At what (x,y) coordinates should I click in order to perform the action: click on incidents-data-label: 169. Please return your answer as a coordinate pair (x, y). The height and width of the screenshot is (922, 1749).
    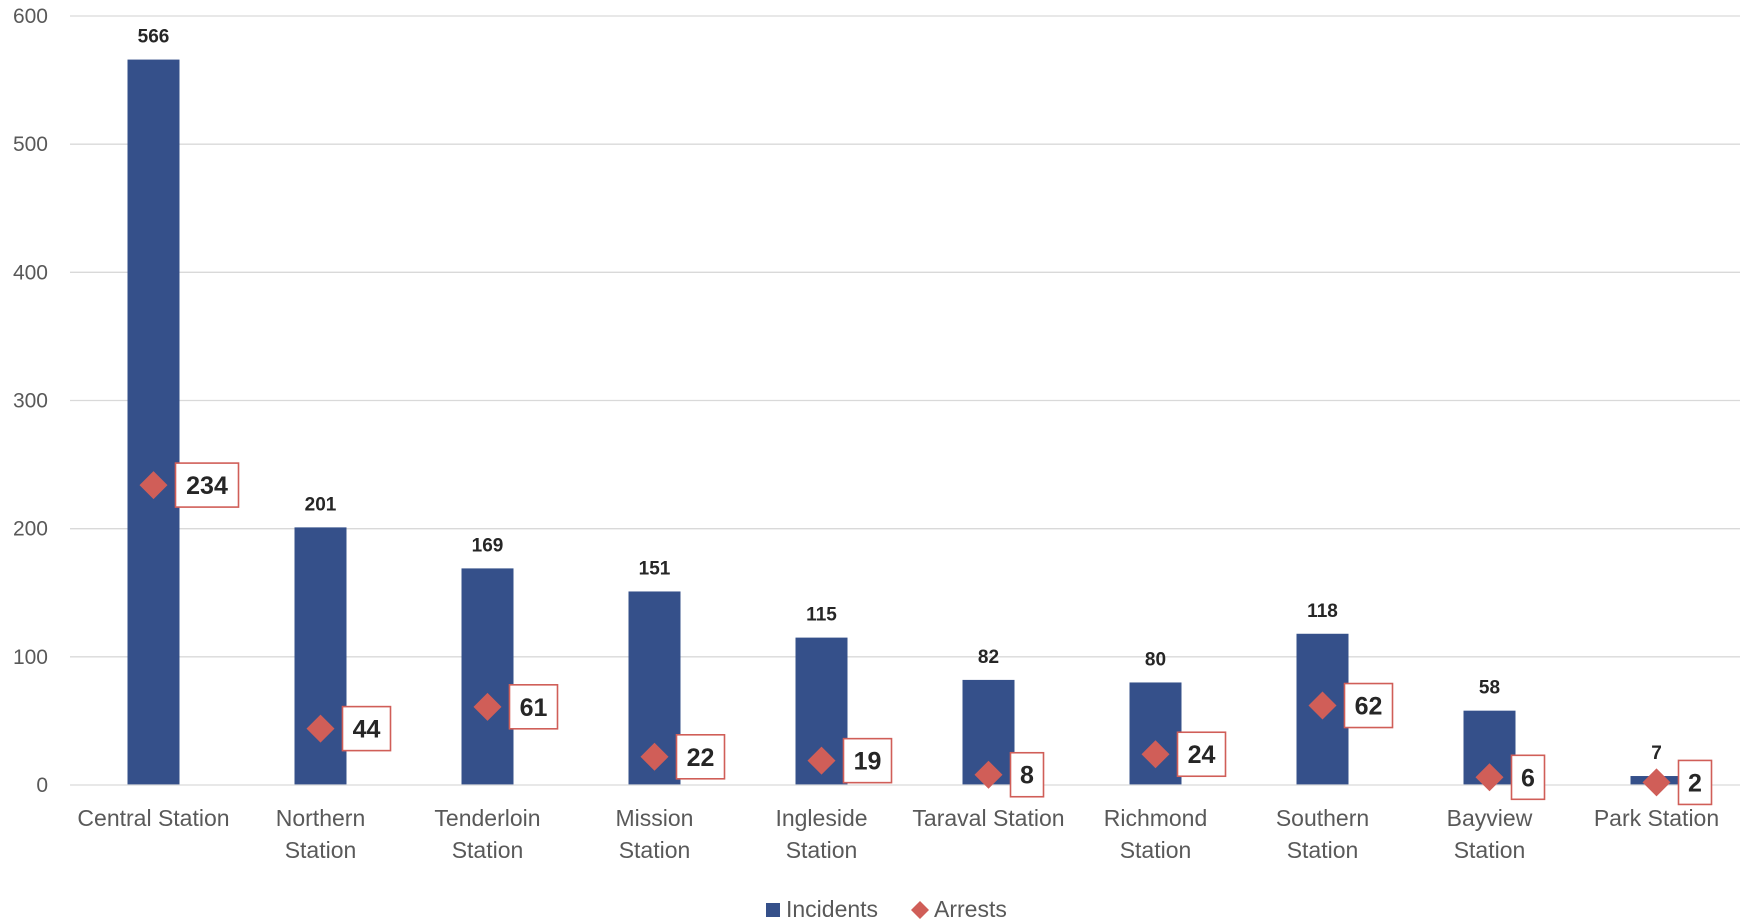
    Looking at the image, I should click on (488, 545).